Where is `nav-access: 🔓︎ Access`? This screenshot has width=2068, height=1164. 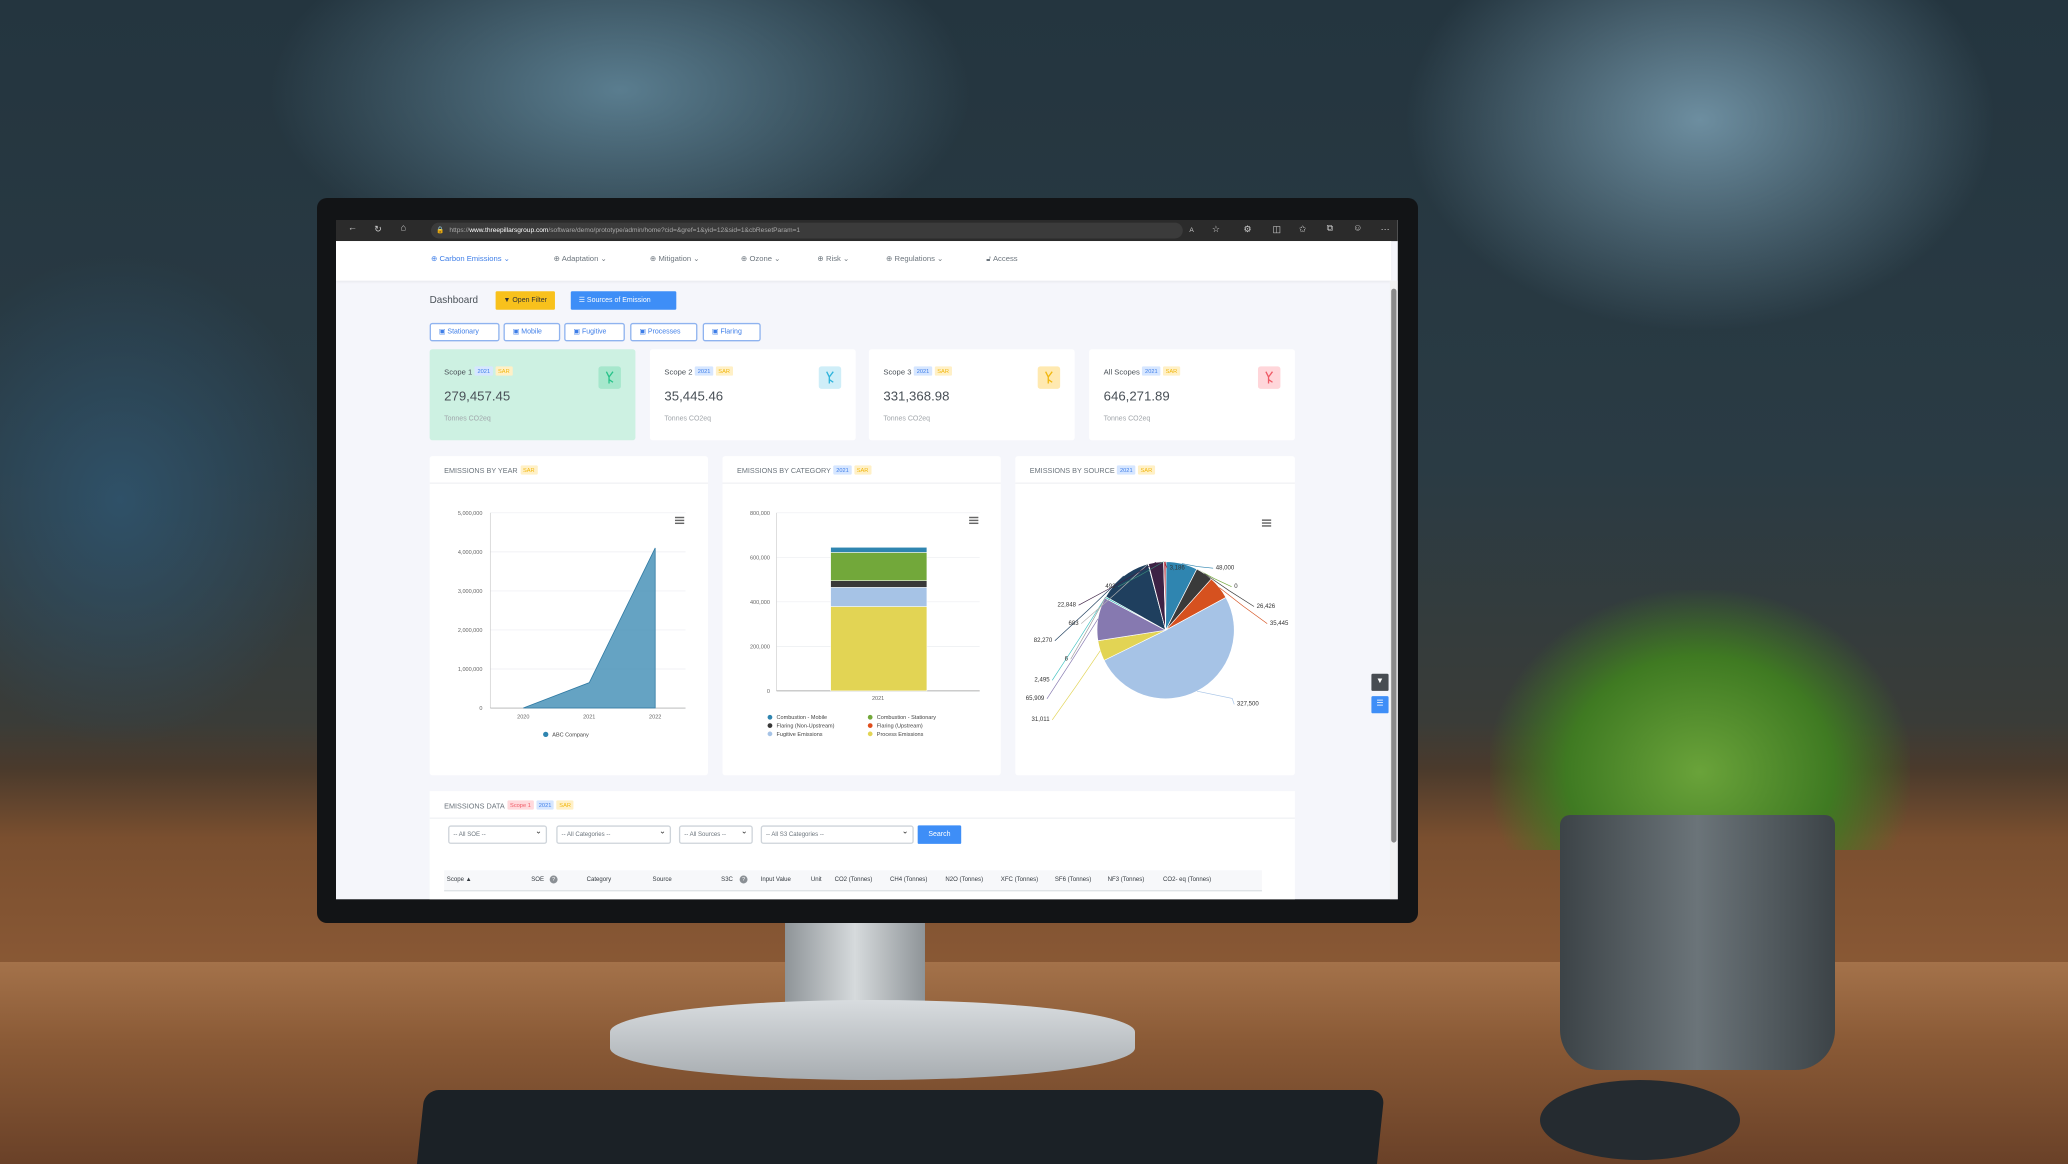 nav-access: 🔓︎ Access is located at coordinates (1001, 260).